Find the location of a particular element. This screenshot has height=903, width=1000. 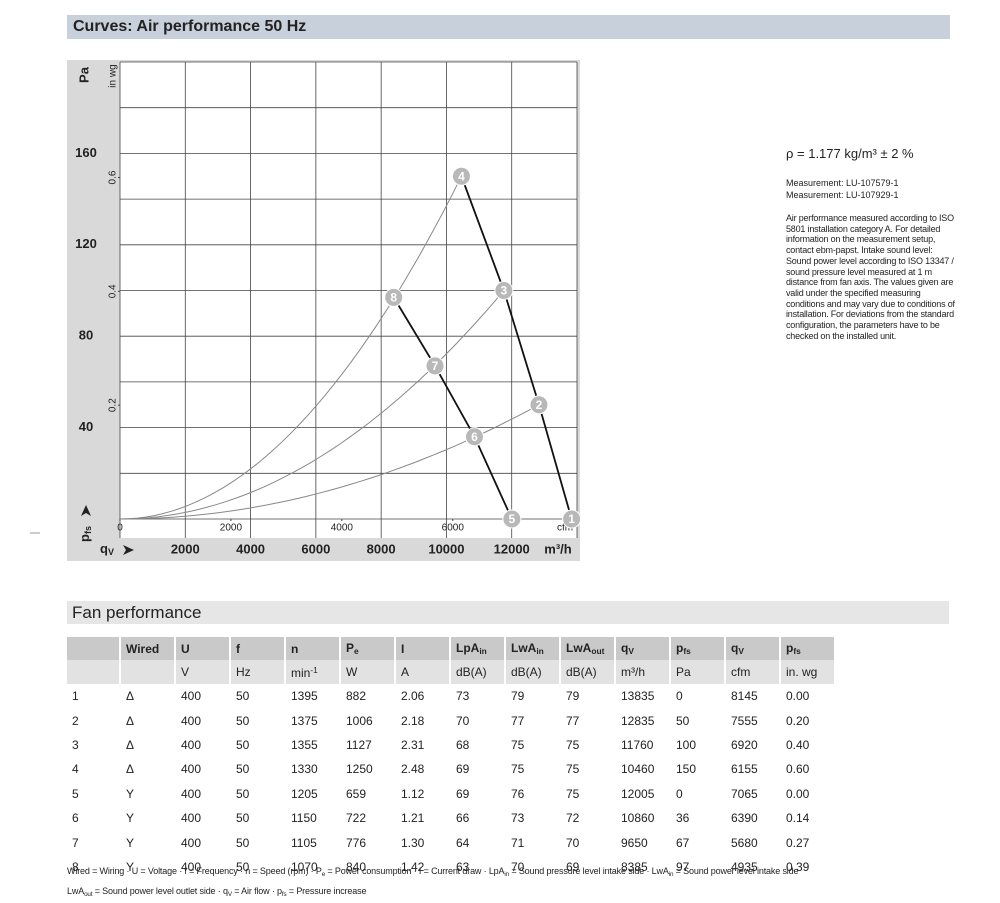

y2-tick-label: 0.6 is located at coordinates (113, 177).